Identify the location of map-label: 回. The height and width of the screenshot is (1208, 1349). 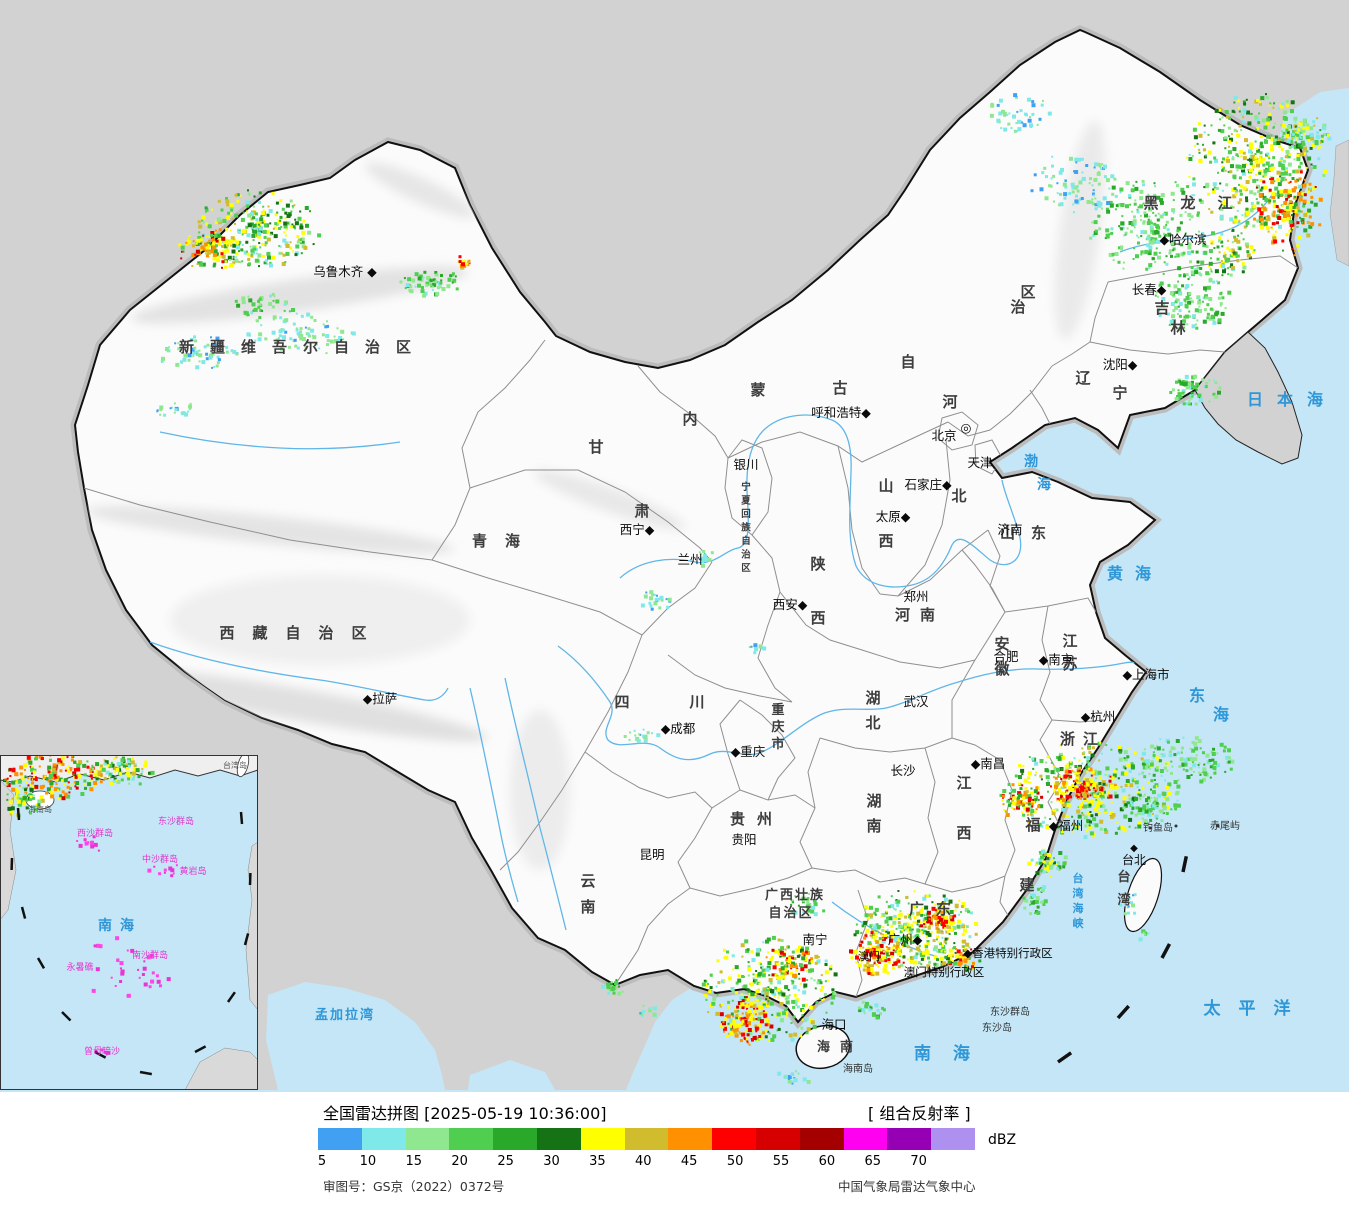
(746, 514).